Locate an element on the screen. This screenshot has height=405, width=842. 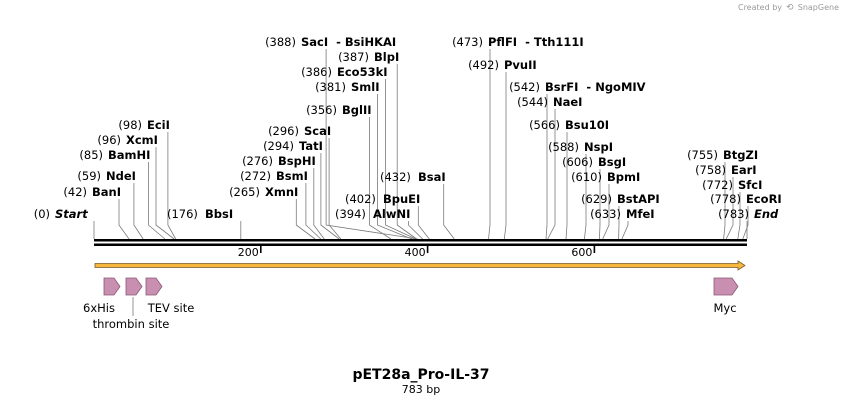
site-name-label: BglII is located at coordinates (357, 110).